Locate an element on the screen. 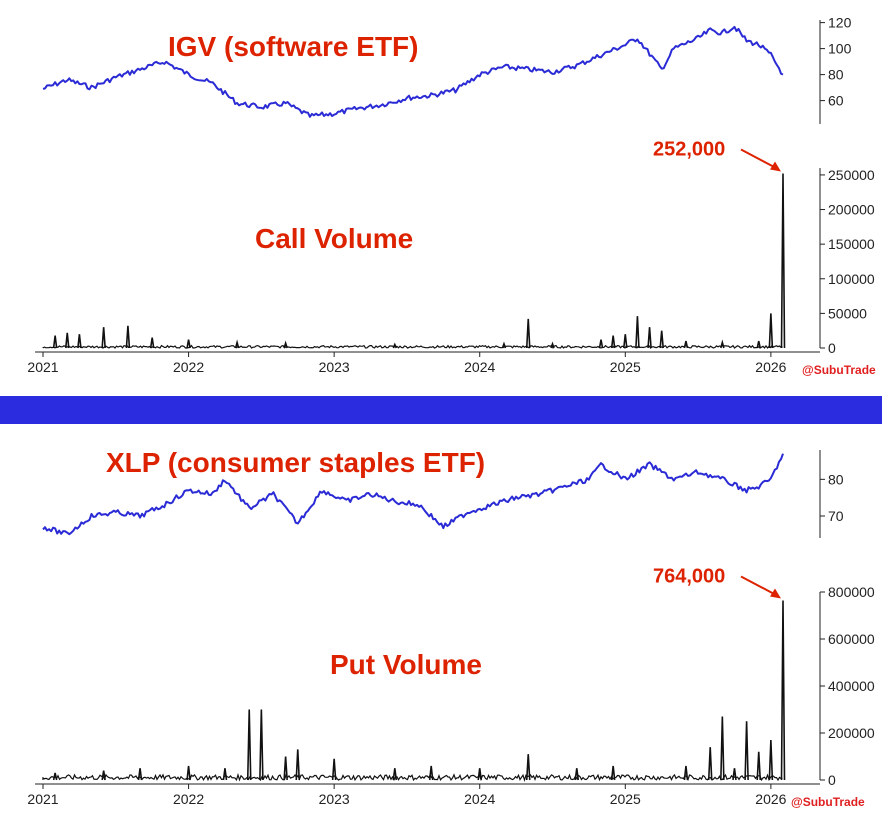  call-y-tick-label: 100000 is located at coordinates (851, 279).